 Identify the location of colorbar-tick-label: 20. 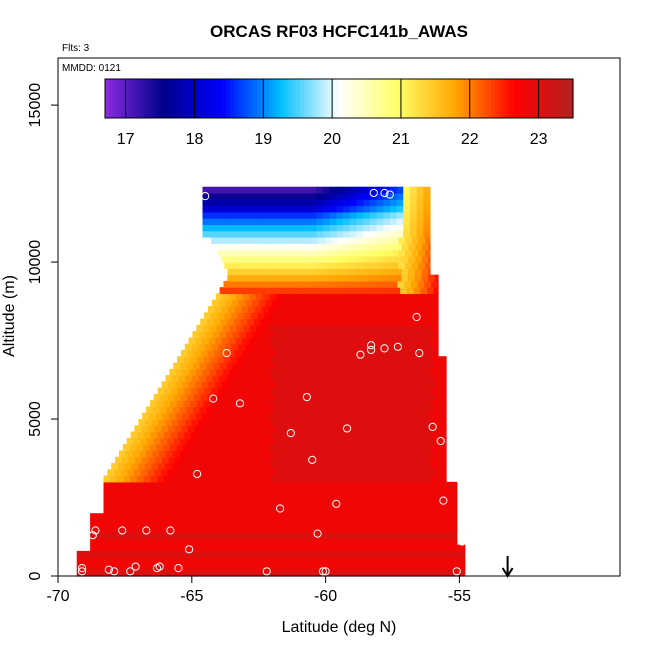
(332, 139).